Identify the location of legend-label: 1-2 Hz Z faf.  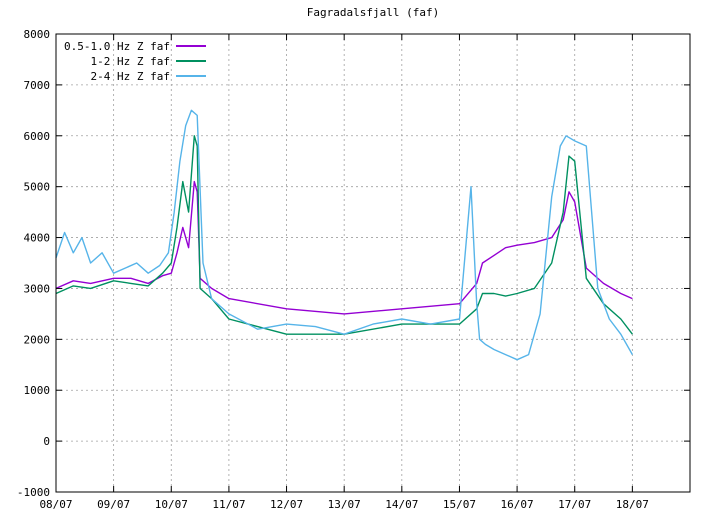
(130, 61).